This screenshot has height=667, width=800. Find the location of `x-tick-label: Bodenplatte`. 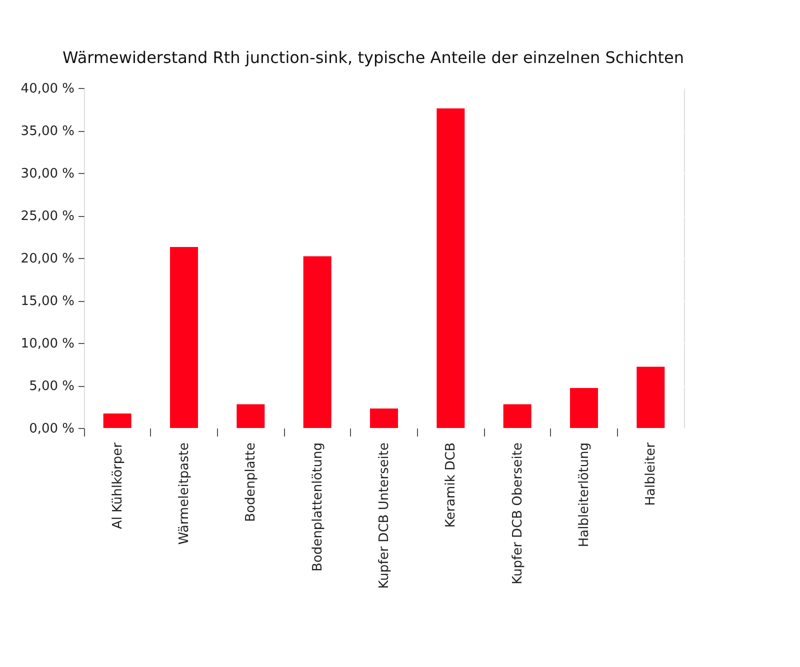

x-tick-label: Bodenplatte is located at coordinates (251, 482).